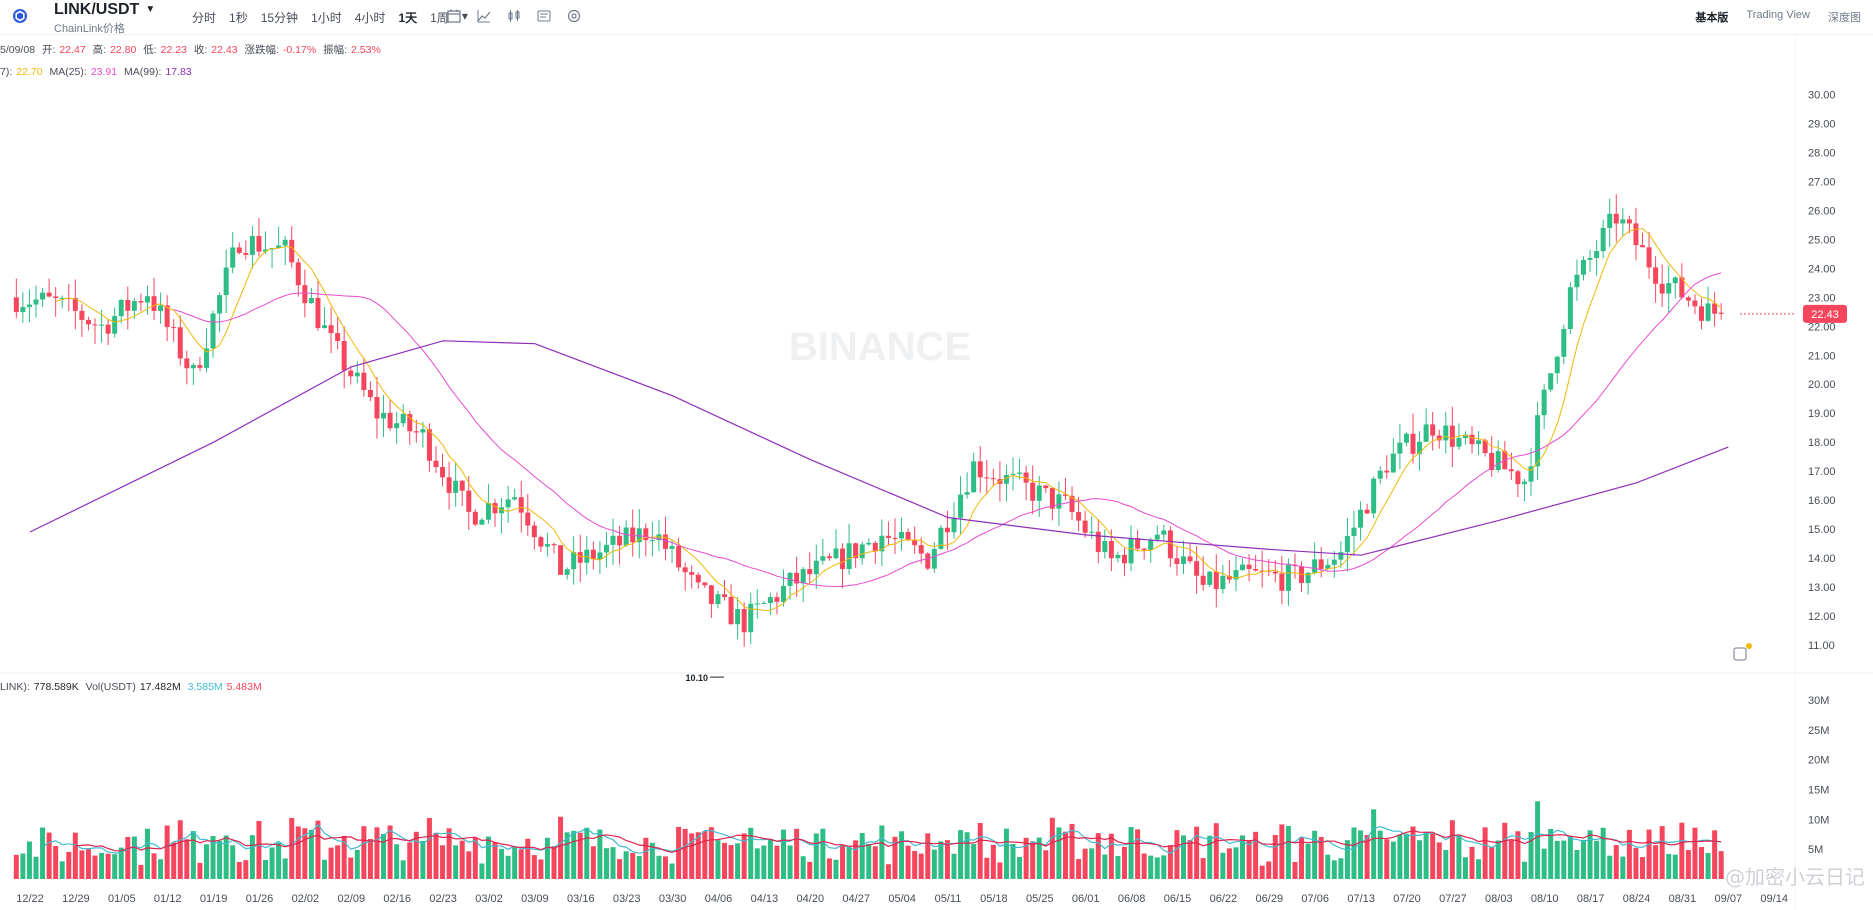 The image size is (1873, 910). Describe the element at coordinates (1818, 790) in the screenshot. I see `volume-tick-label: 15M` at that location.